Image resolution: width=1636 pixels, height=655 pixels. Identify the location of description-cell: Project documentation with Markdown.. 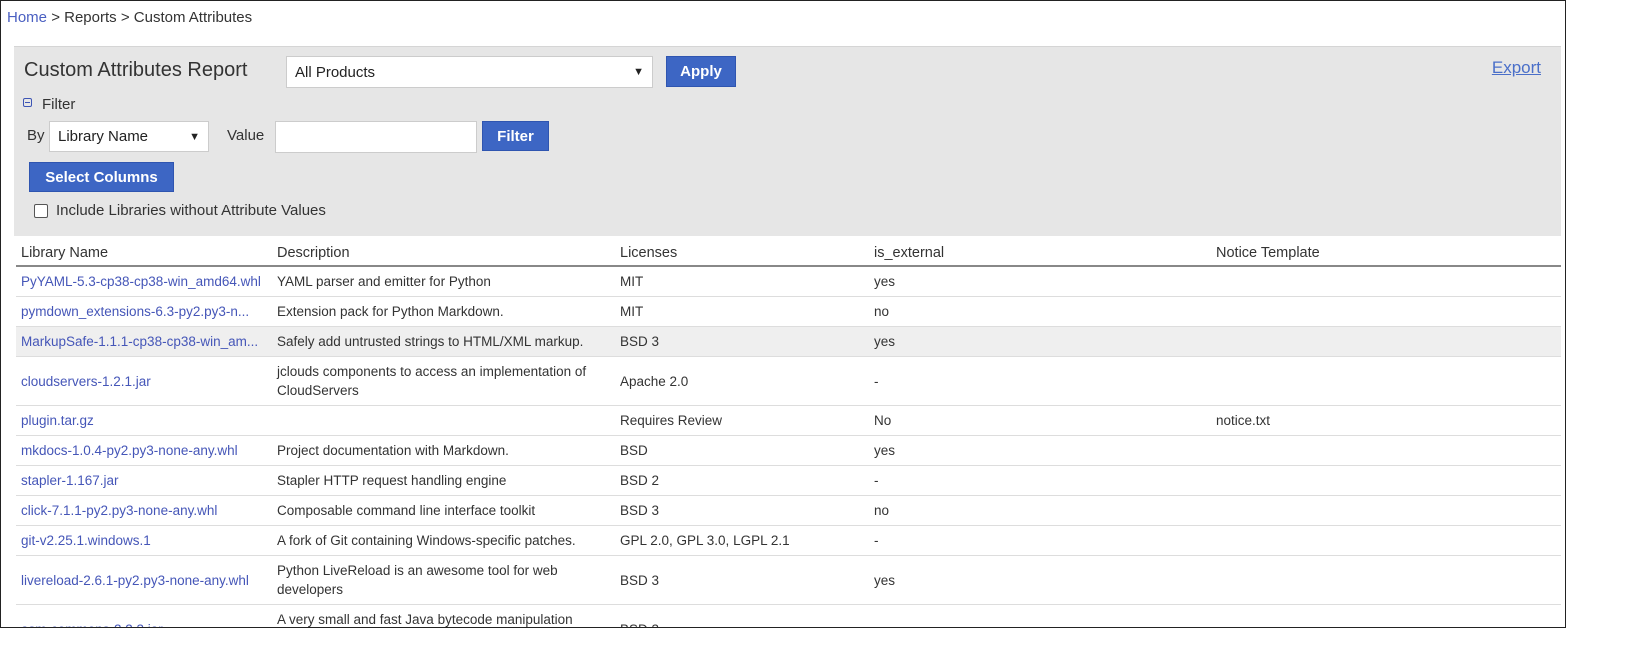
(443, 450).